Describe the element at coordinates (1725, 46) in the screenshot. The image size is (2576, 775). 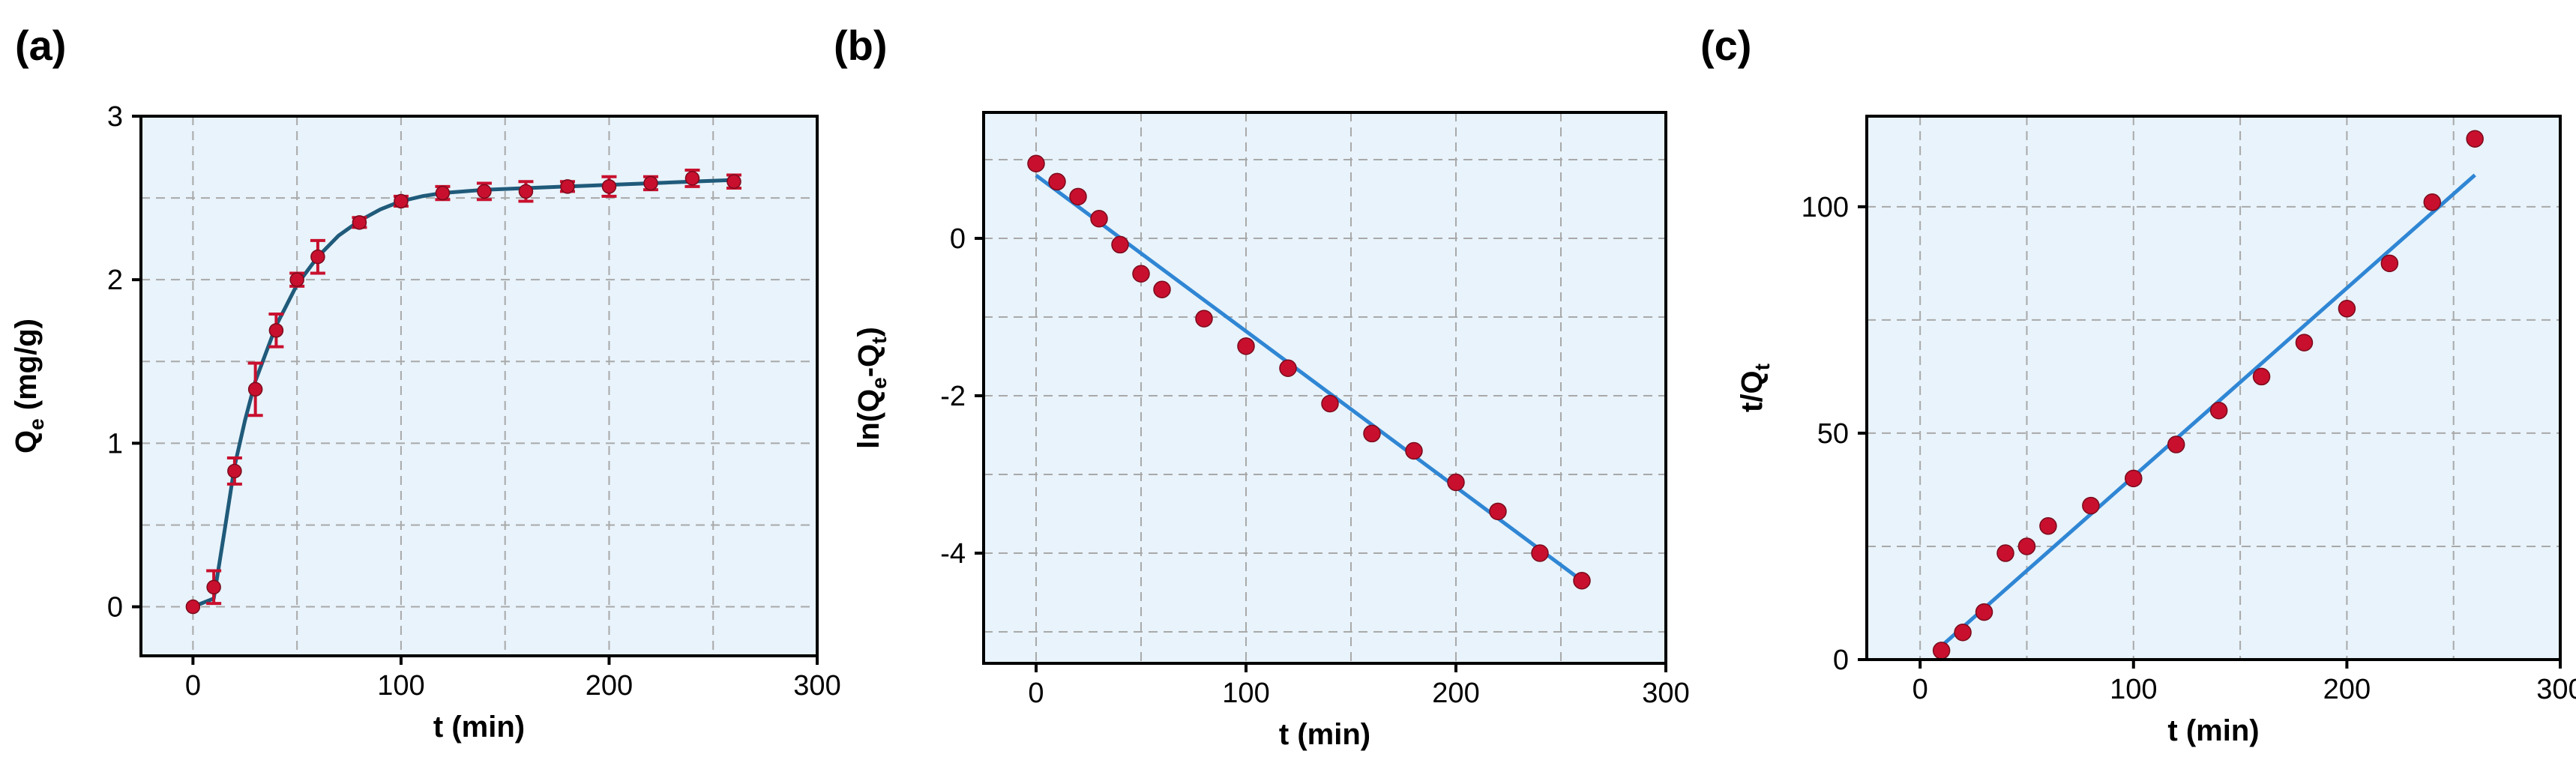
I see `panel-label: (c)` at that location.